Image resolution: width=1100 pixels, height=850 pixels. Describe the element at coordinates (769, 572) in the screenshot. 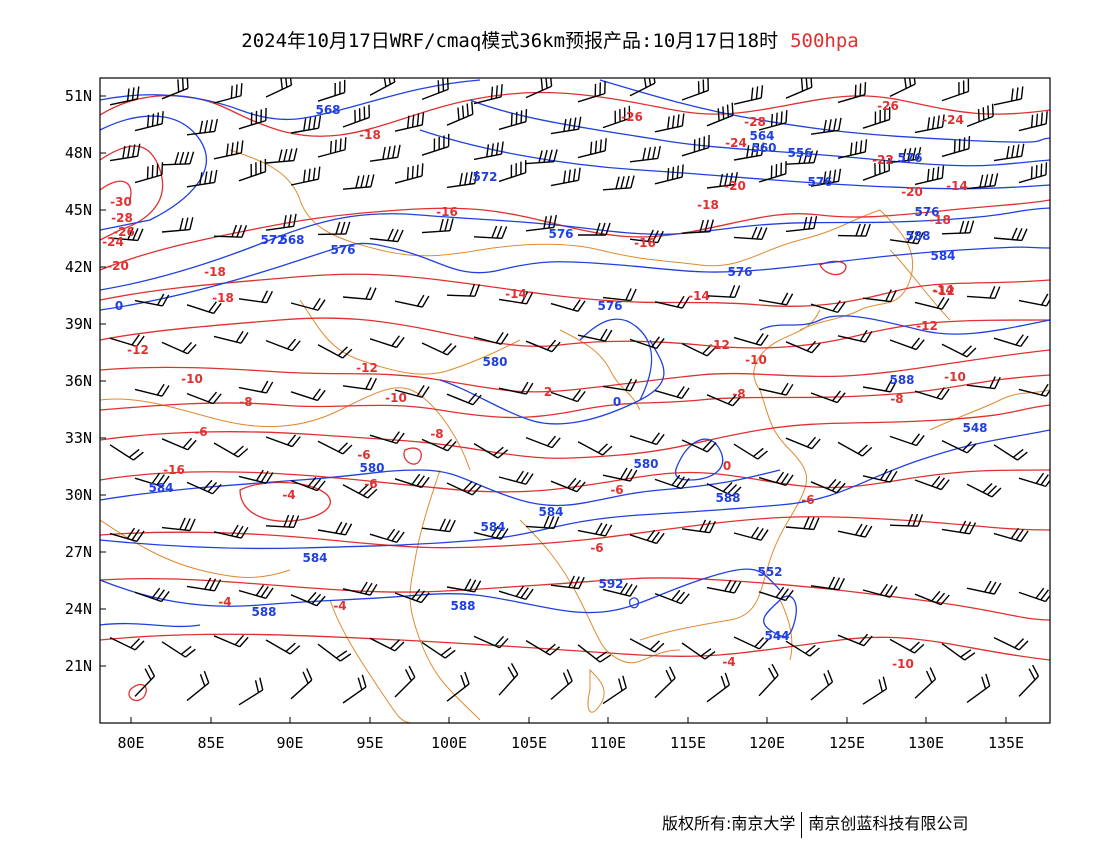

I see `height-label: 552` at that location.